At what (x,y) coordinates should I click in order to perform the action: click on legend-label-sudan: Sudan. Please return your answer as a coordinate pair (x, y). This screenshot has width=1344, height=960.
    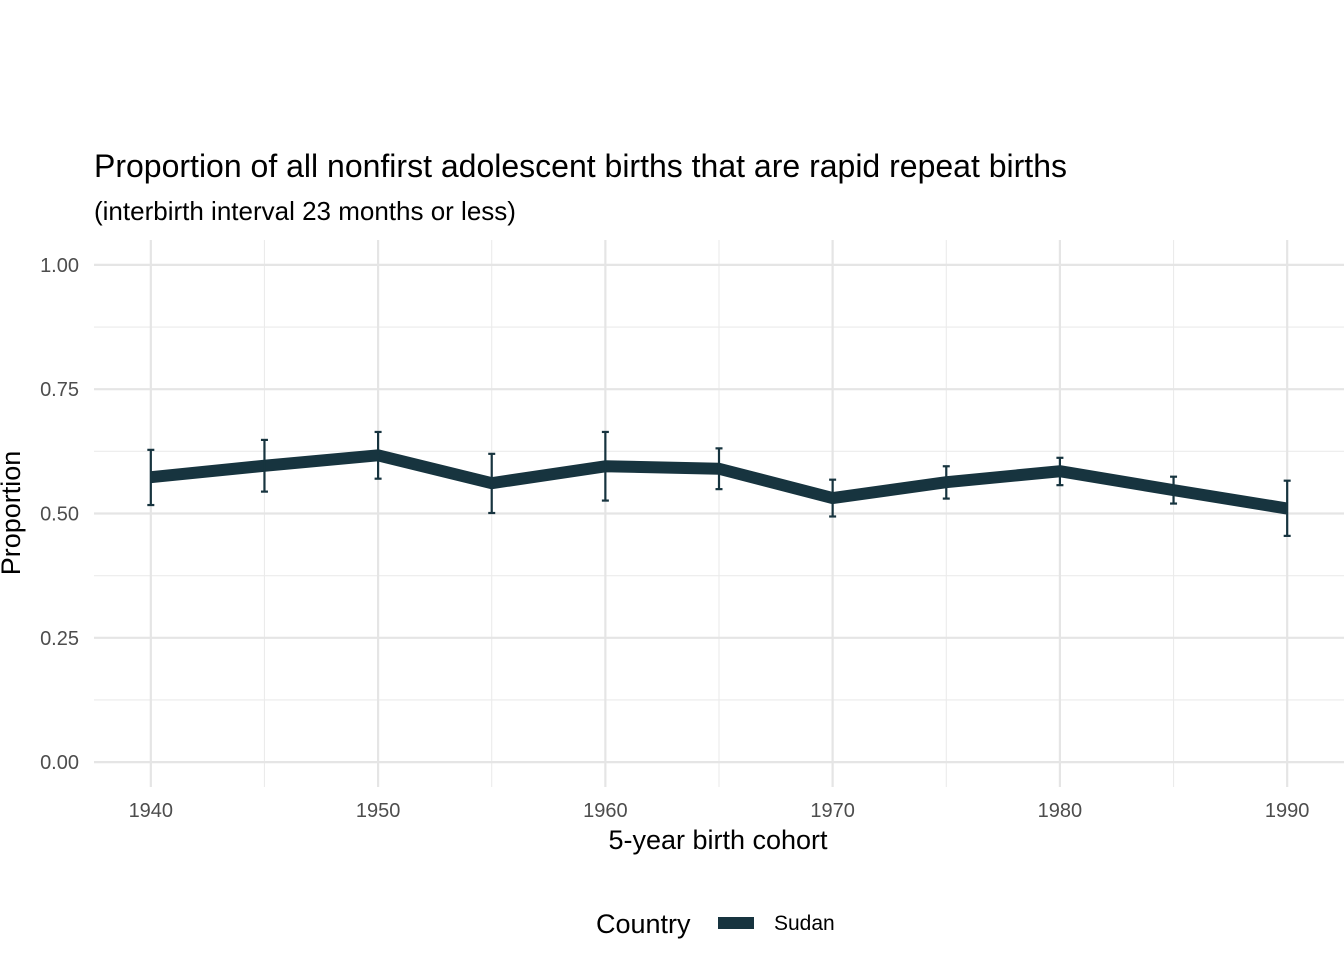
    Looking at the image, I should click on (804, 923).